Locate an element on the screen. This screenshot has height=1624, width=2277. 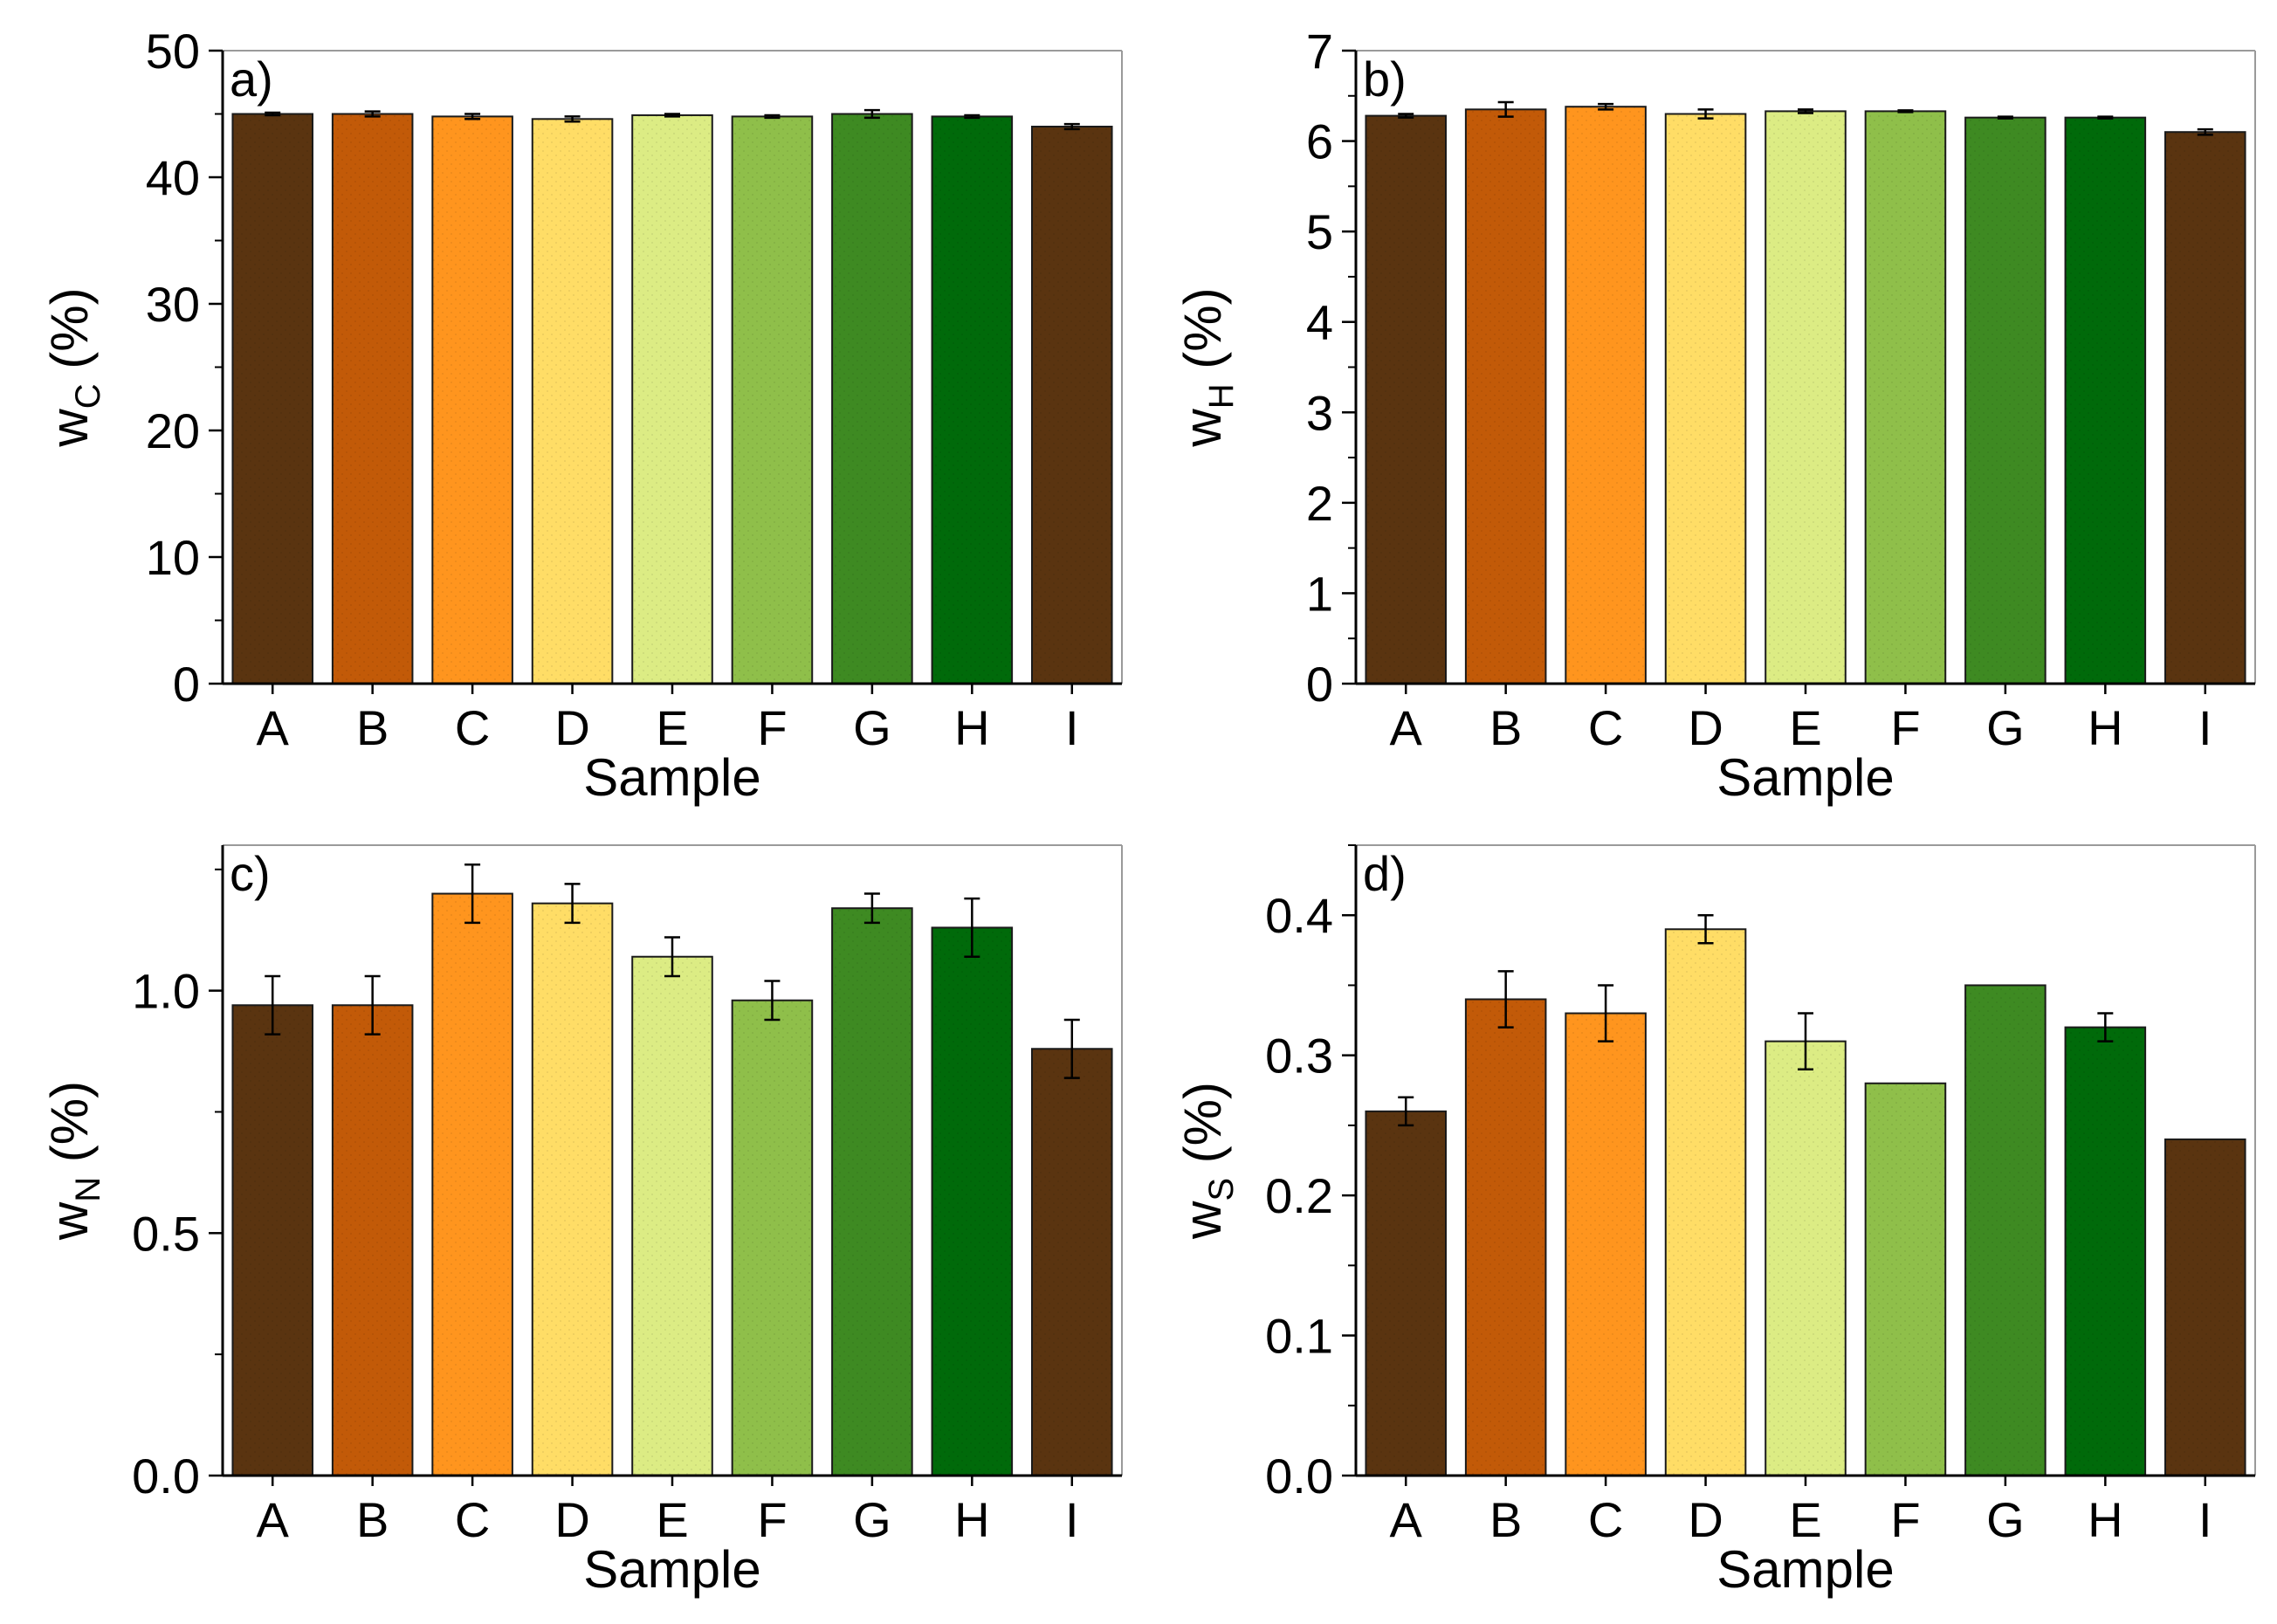
y-tick-label: 0 is located at coordinates (1319, 684).